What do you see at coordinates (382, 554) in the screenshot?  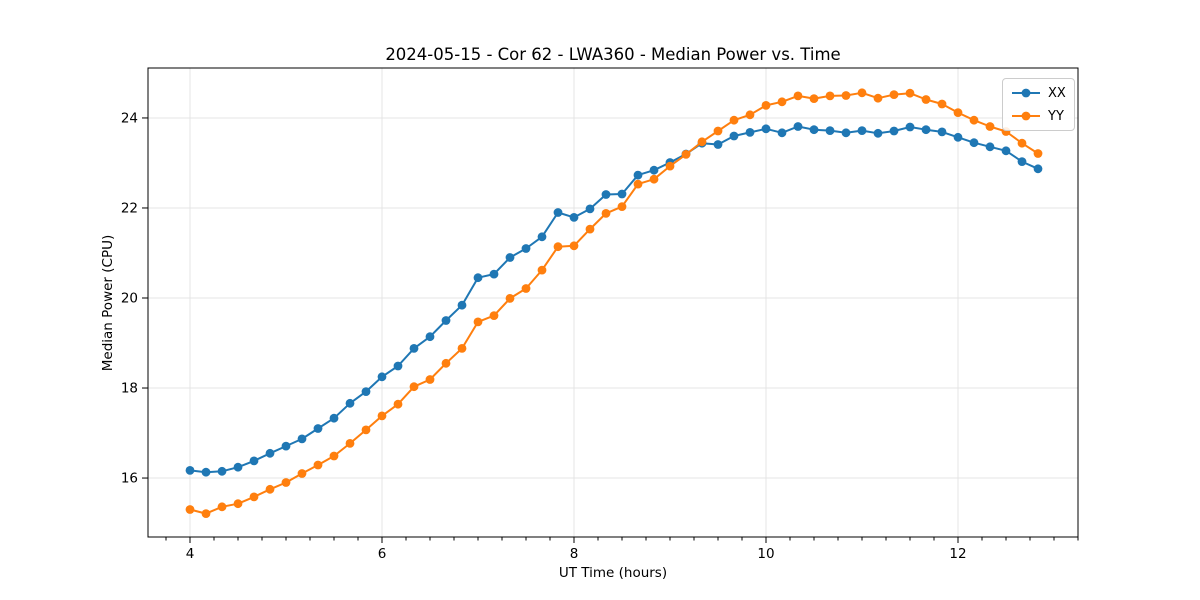 I see `x-tick-label: 6` at bounding box center [382, 554].